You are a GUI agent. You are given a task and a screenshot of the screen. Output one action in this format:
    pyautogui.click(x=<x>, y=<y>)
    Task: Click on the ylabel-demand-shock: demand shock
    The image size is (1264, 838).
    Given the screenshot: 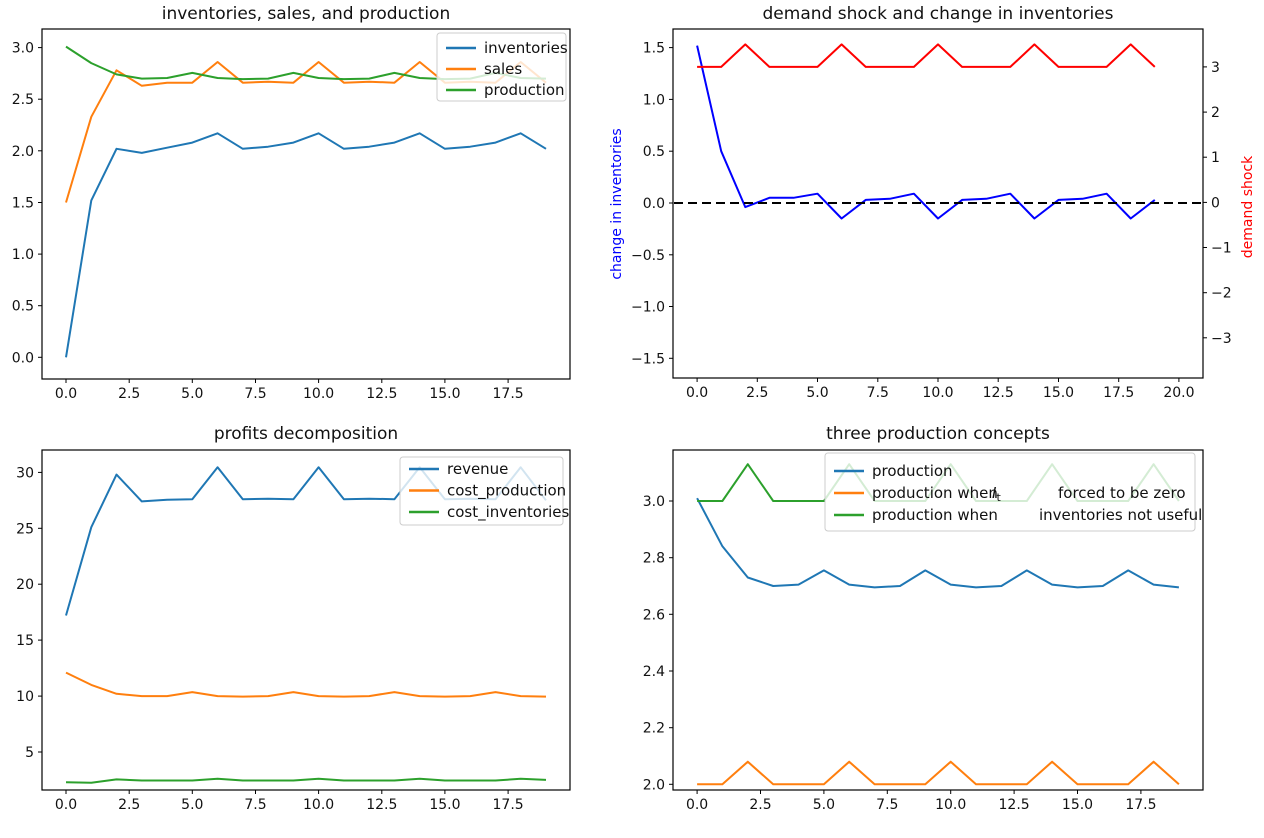 What is the action you would take?
    pyautogui.click(x=1248, y=207)
    